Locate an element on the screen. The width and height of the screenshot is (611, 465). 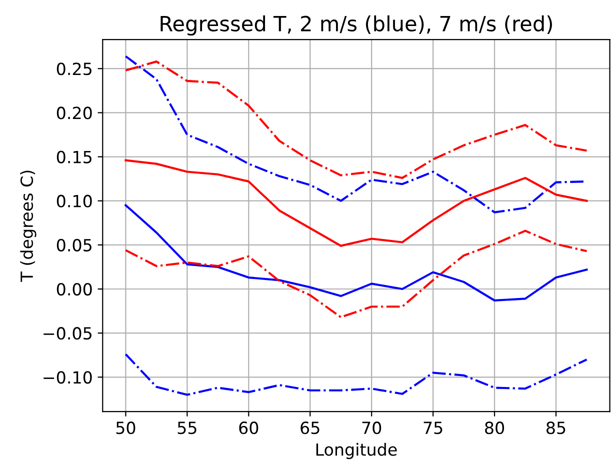
x-tick-label: 65 is located at coordinates (310, 428).